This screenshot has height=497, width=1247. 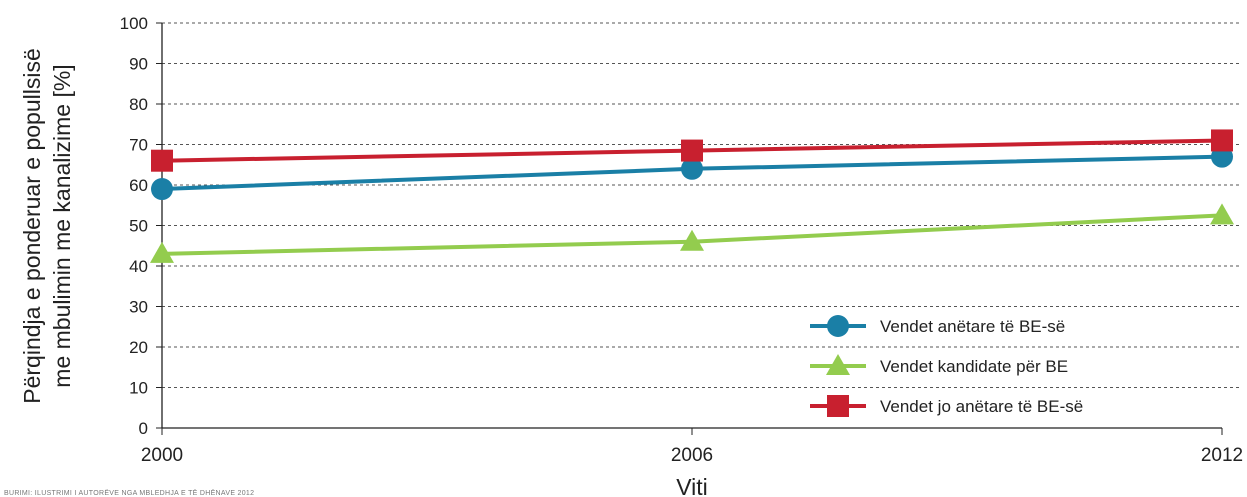 I want to click on legend-marker-circle, so click(x=838, y=326).